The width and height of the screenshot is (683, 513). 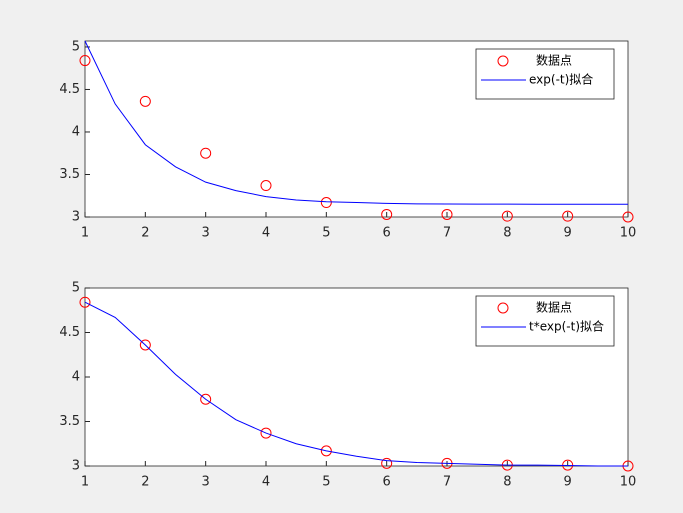 What do you see at coordinates (561, 79) in the screenshot?
I see `legend-label: exp(-t)拟合` at bounding box center [561, 79].